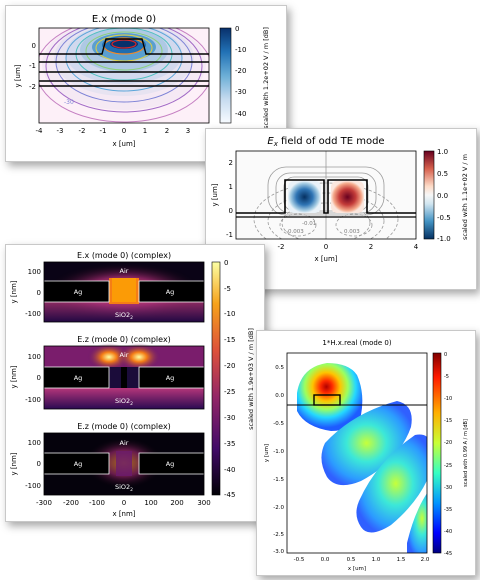 The width and height of the screenshot is (480, 580). Describe the element at coordinates (448, 488) in the screenshot. I see `colorbar-tick: -30` at that location.